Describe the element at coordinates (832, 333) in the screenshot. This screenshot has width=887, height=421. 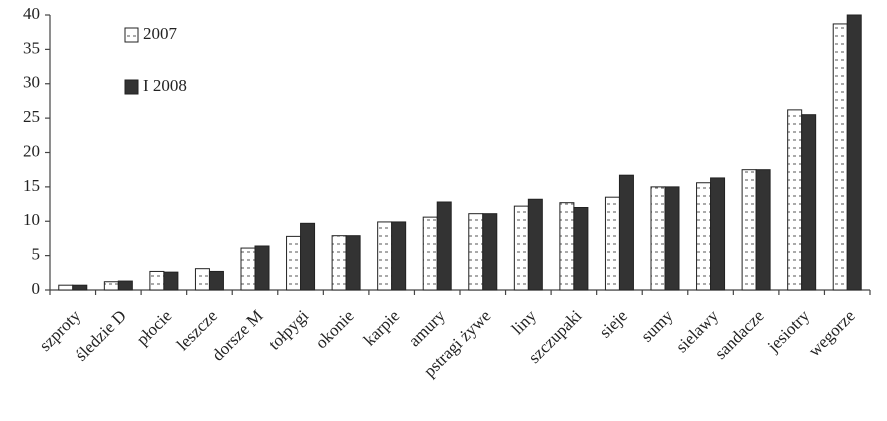
I see `x-tick-label: wegorze` at that location.